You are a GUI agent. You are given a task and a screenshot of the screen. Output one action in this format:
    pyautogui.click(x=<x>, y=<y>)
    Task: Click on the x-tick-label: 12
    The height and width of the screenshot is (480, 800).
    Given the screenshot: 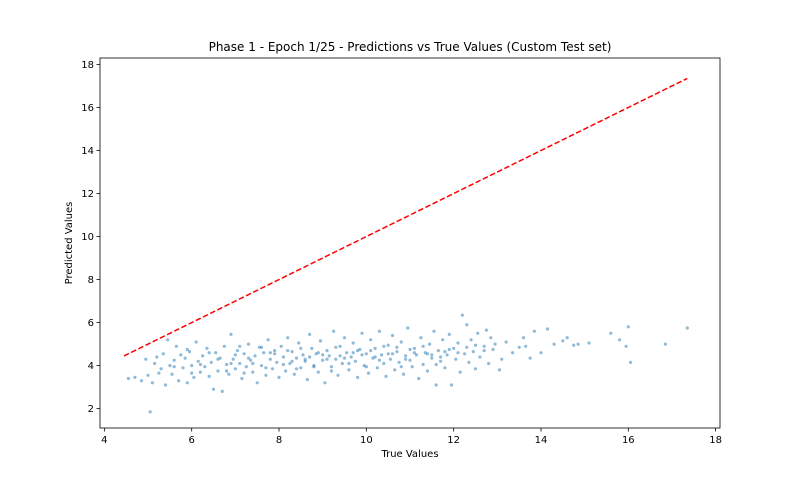 What is the action you would take?
    pyautogui.click(x=453, y=440)
    